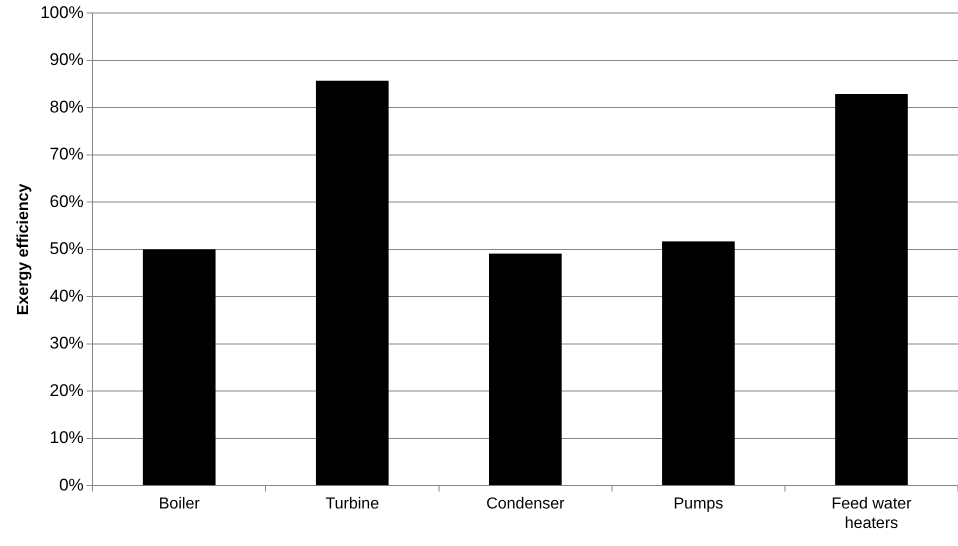 The height and width of the screenshot is (546, 958). I want to click on y-tick-label: 20%, so click(67, 390).